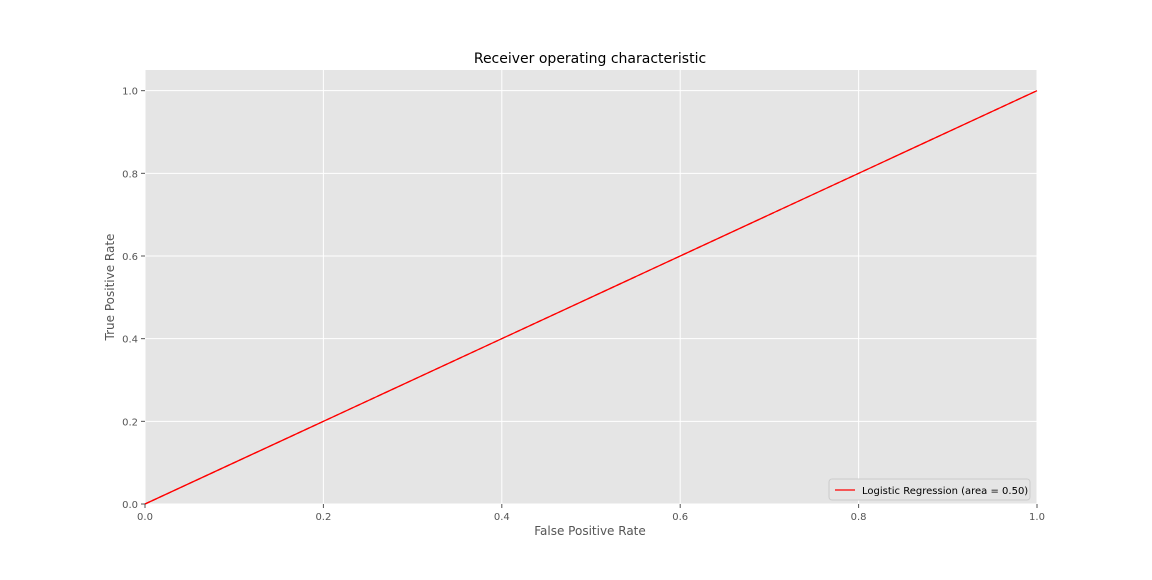 The height and width of the screenshot is (580, 1152). I want to click on y-tick-label: 0.8, so click(130, 174).